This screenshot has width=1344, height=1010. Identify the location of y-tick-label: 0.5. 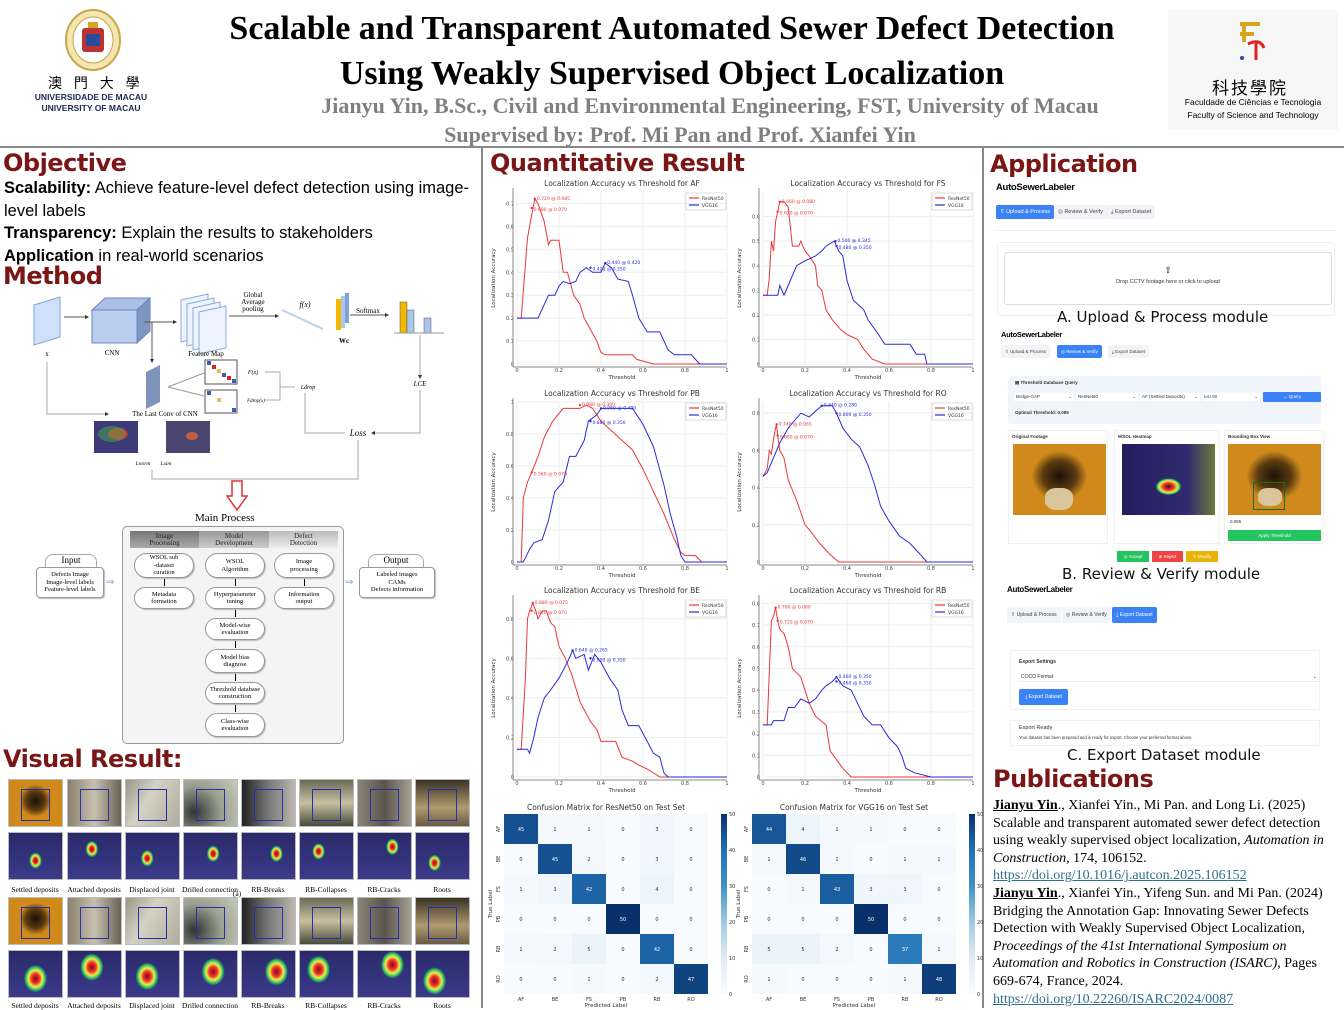
(510, 250).